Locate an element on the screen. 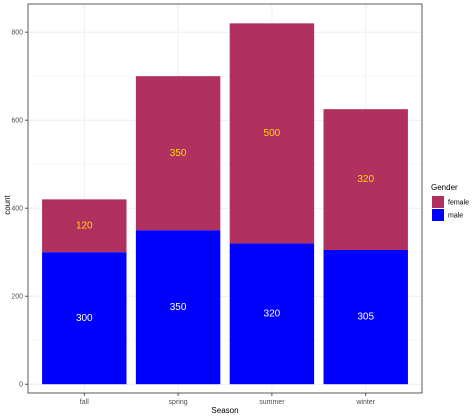  bar-female-fall is located at coordinates (84, 226).